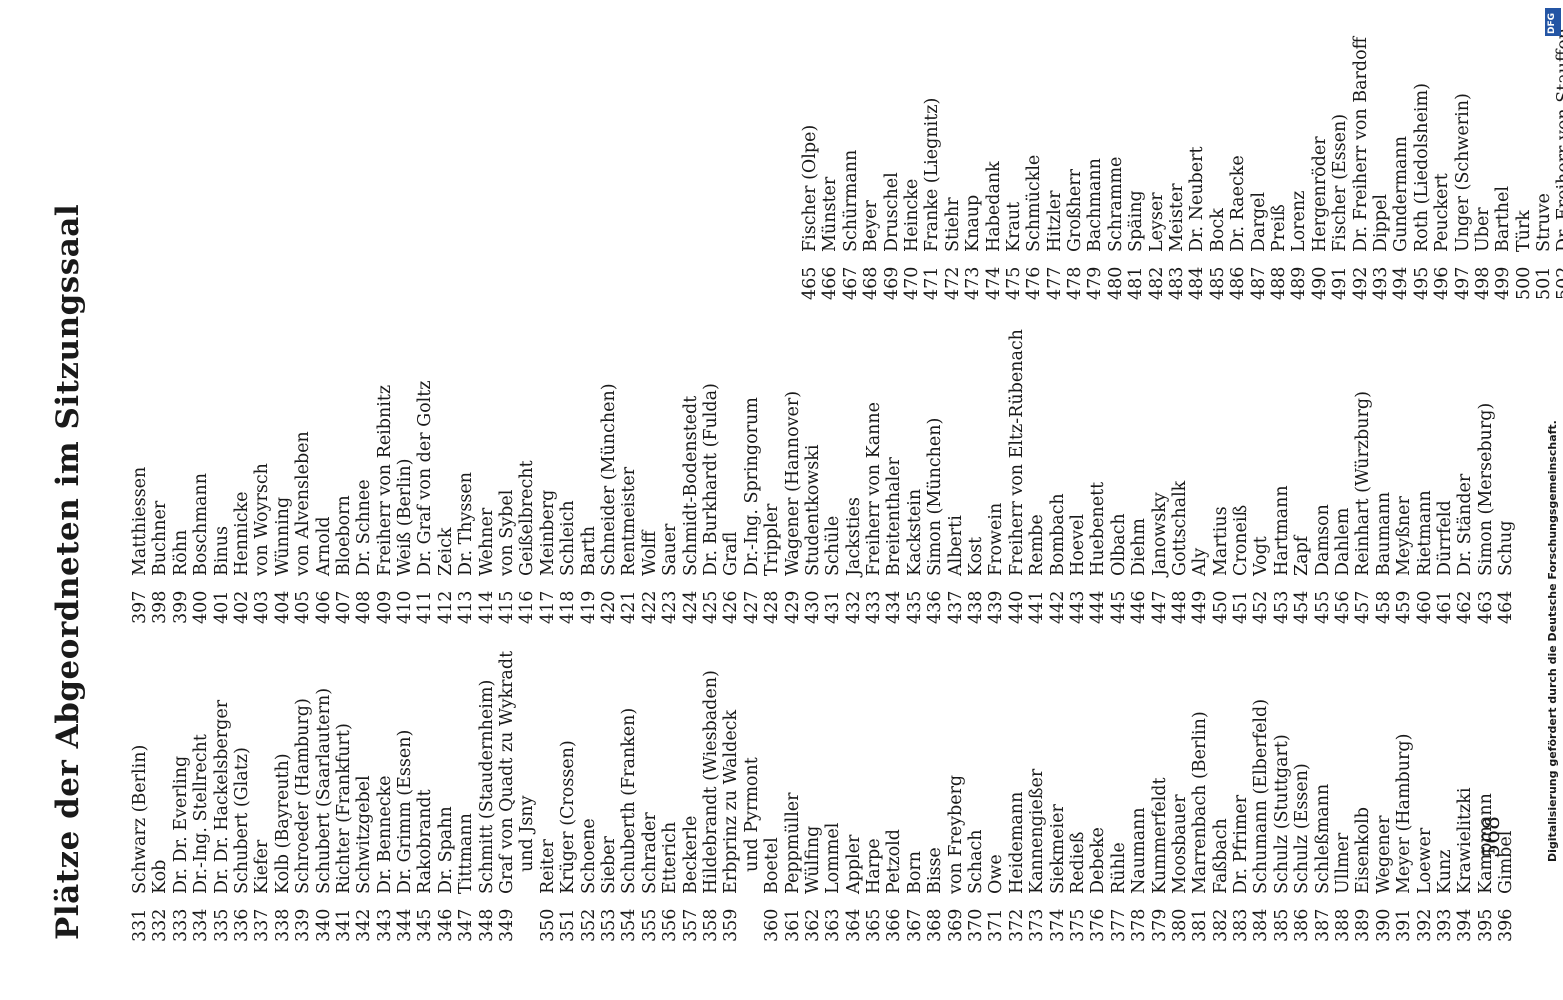 This screenshot has height=1000, width=1563. I want to click on seat-entry: 482 Leyser, so click(1157, 161).